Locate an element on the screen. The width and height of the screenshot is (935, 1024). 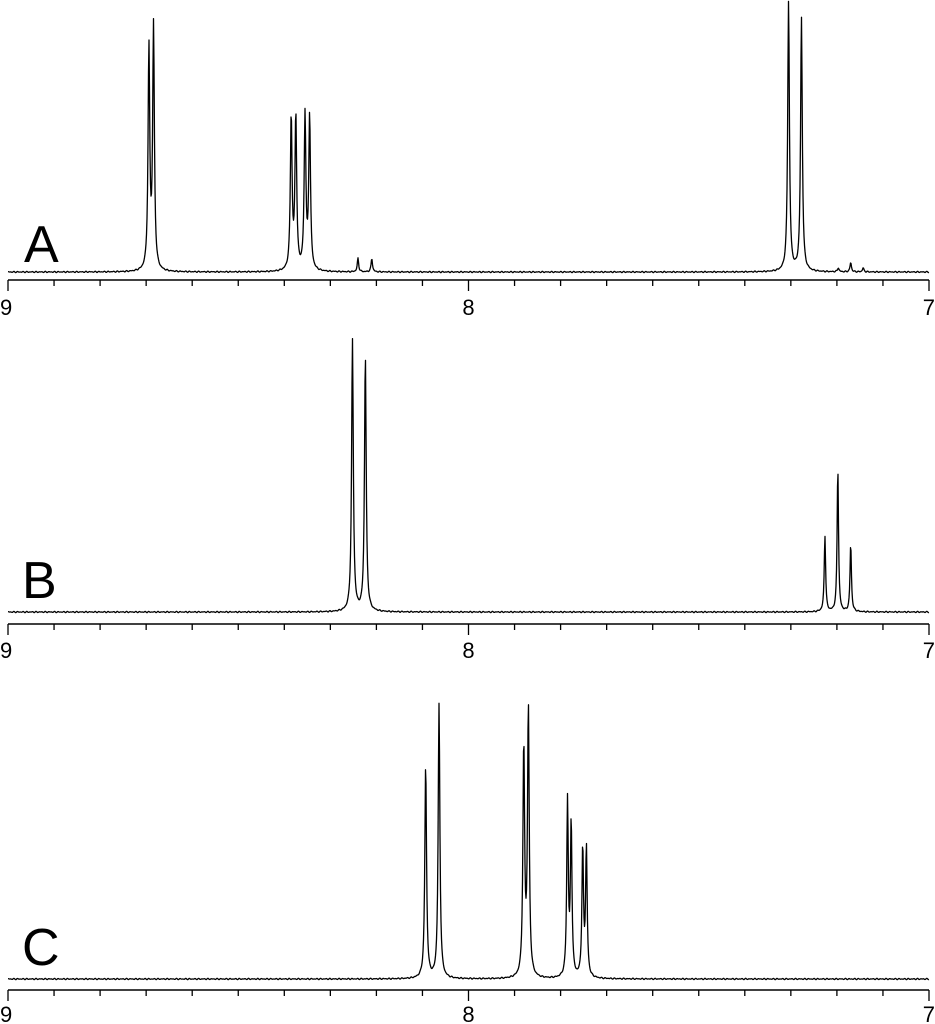
panel-label: B is located at coordinates (39, 581).